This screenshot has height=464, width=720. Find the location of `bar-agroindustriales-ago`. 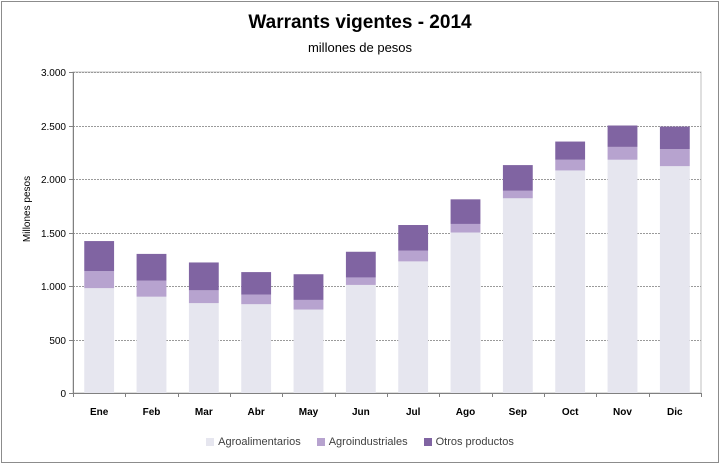

bar-agroindustriales-ago is located at coordinates (465, 228).